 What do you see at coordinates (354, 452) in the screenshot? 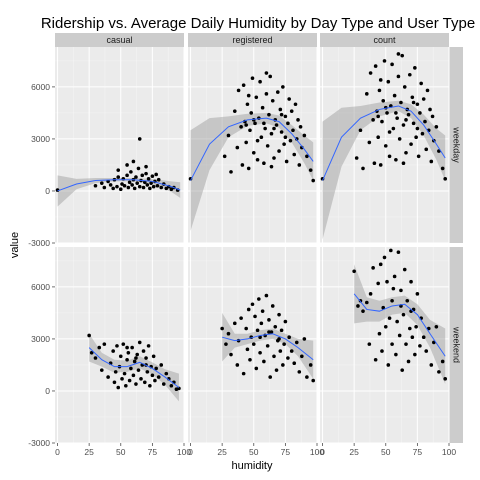
I see `x-tick-label: 25` at bounding box center [354, 452].